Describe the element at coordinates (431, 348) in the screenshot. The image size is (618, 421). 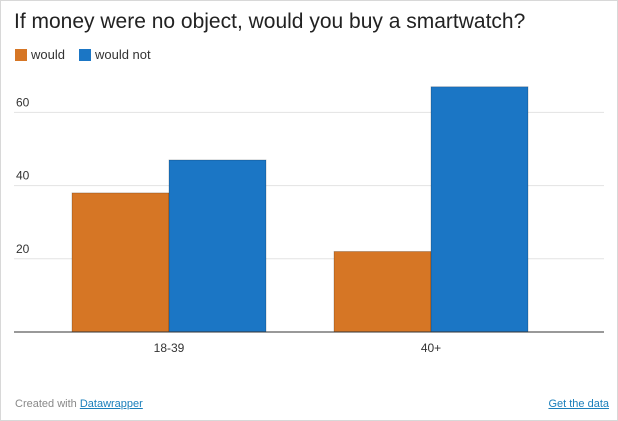
I see `x-tick-label-40+: 40+` at that location.